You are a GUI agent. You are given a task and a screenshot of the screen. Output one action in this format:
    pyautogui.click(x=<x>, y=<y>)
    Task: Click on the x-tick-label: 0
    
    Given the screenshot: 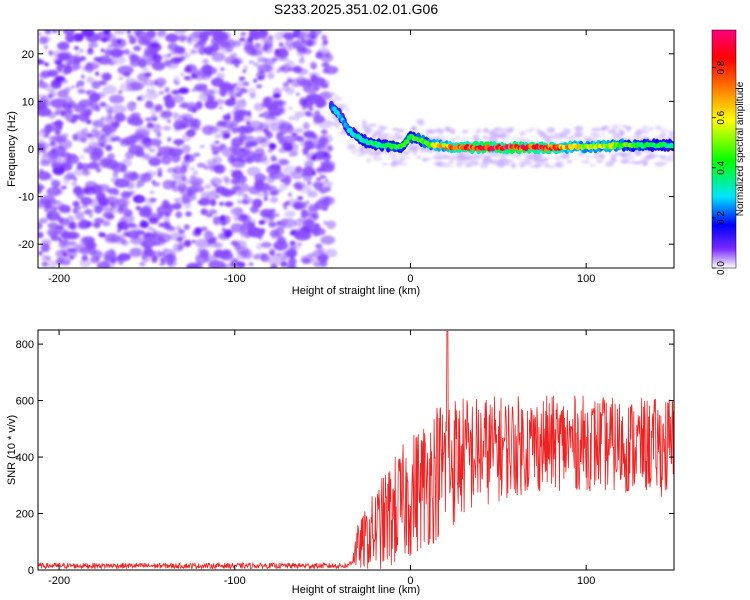 What is the action you would take?
    pyautogui.click(x=410, y=279)
    